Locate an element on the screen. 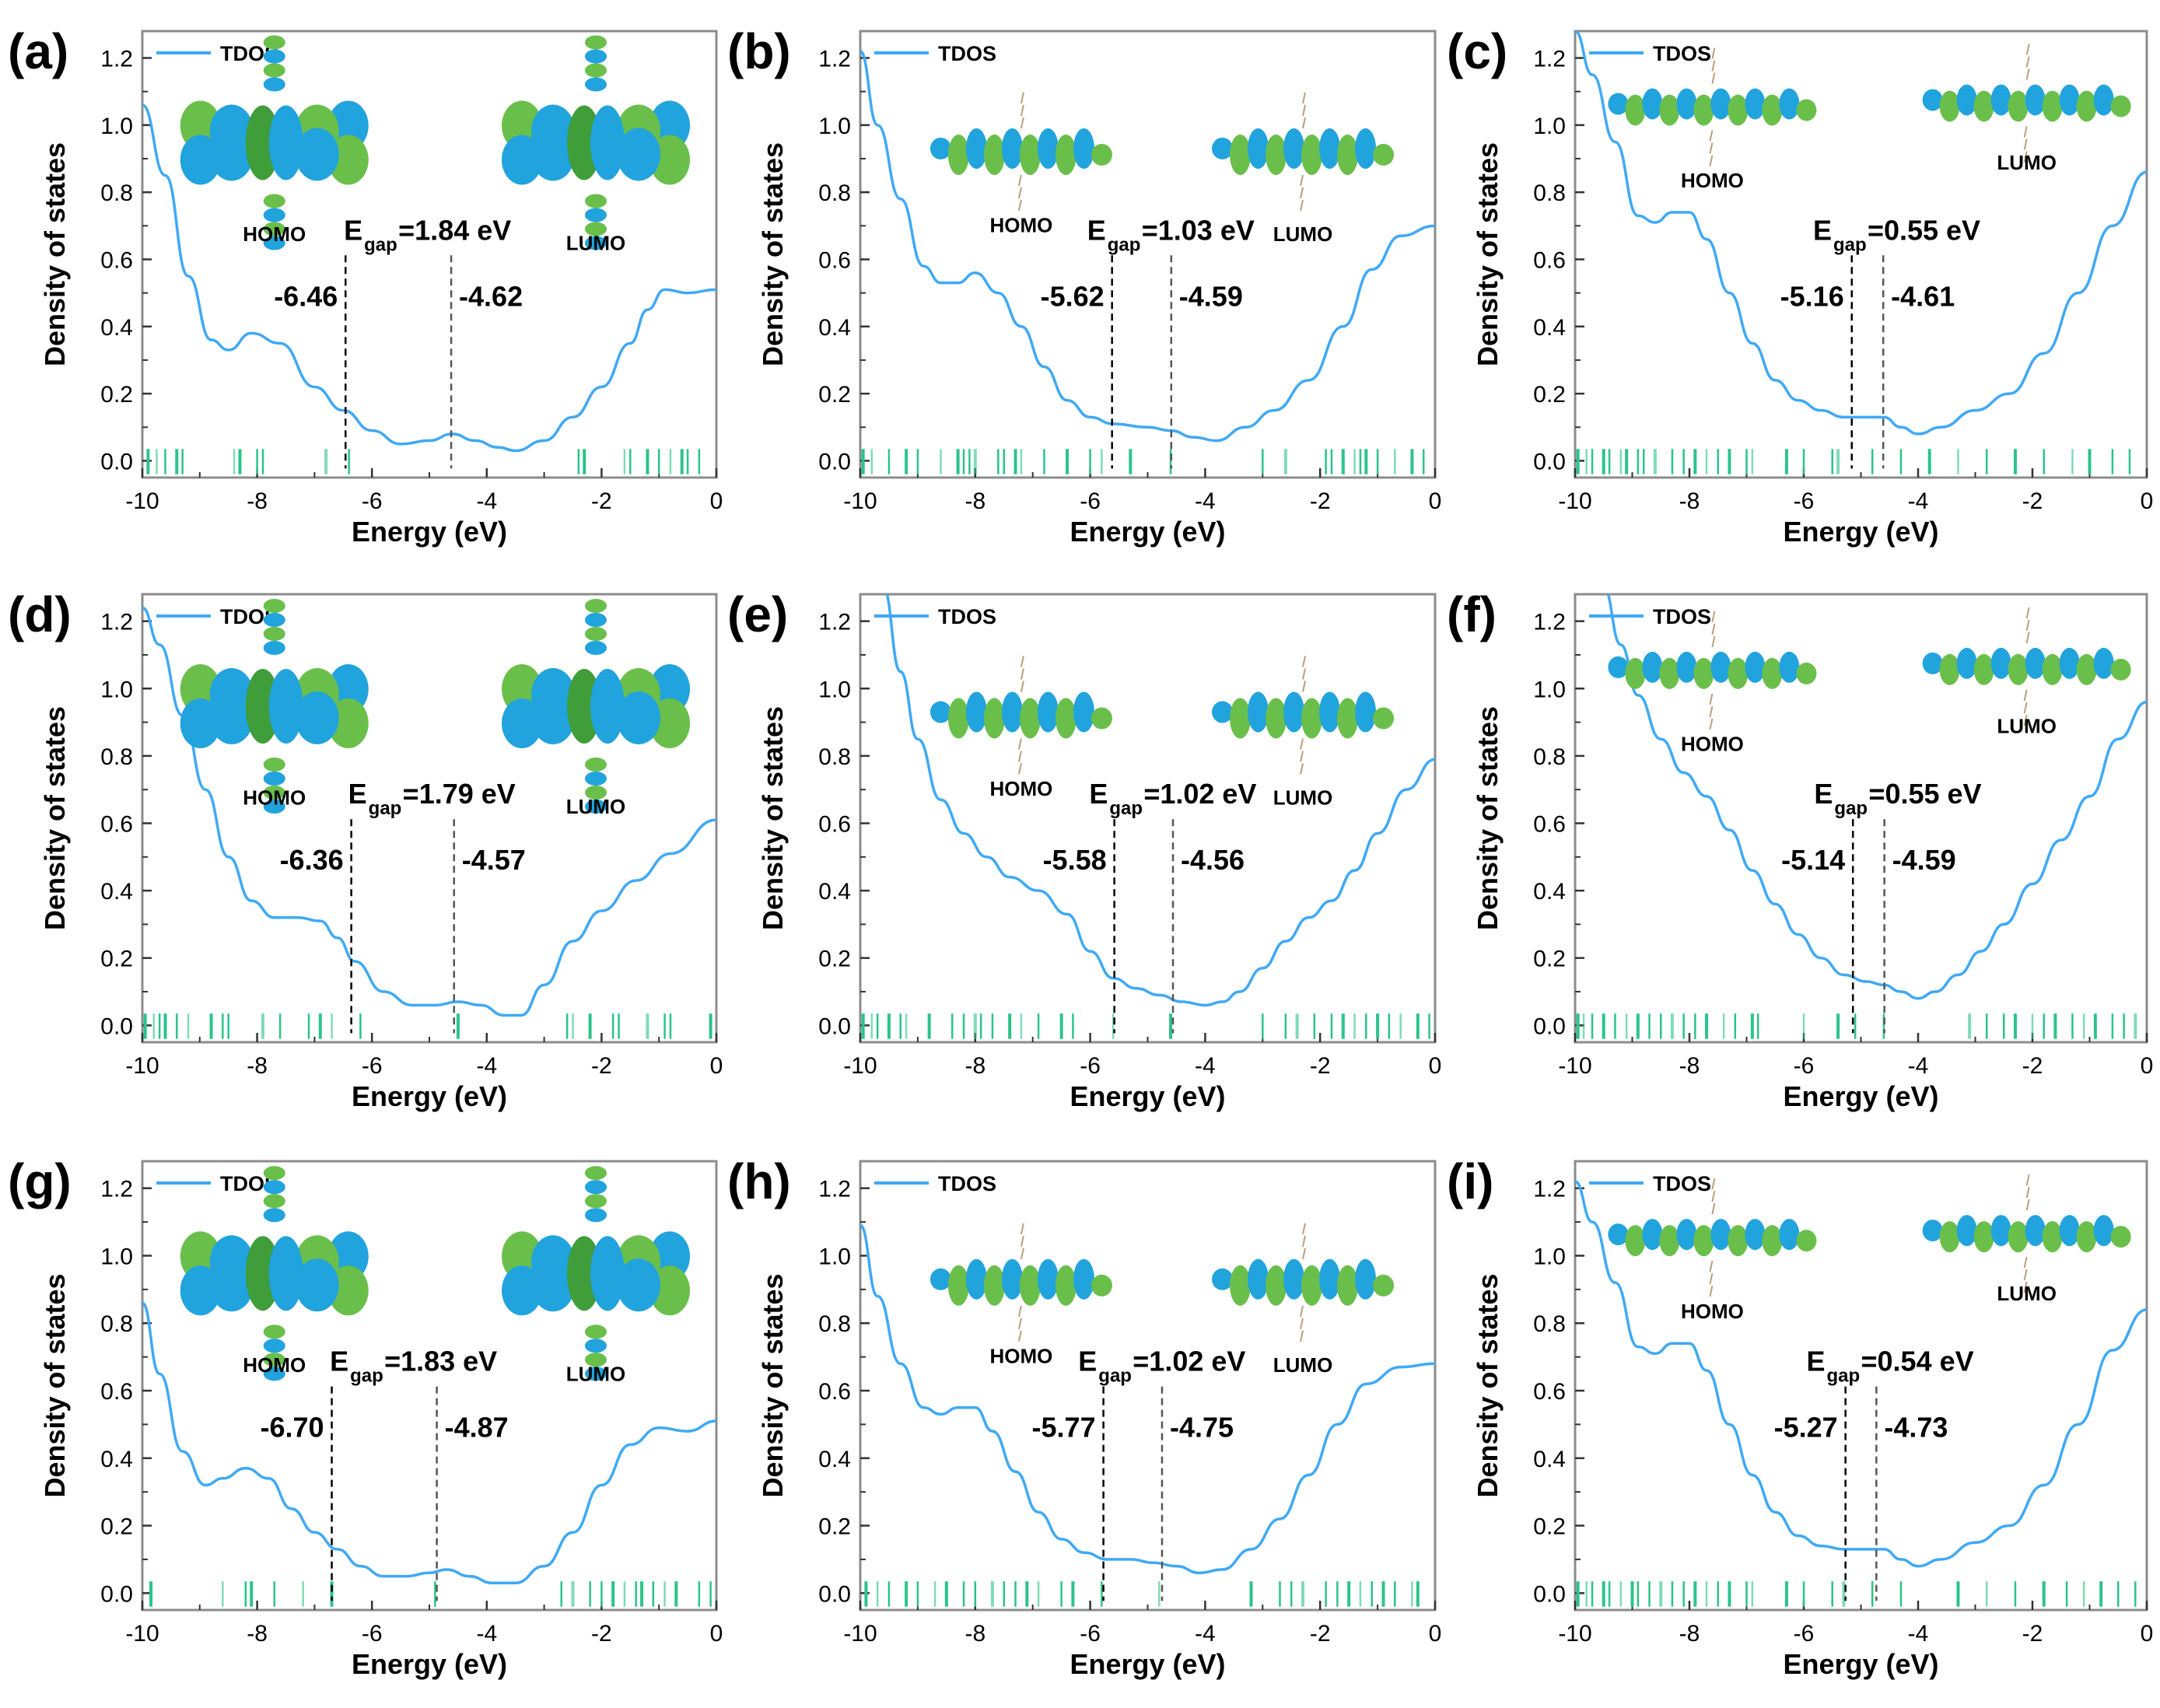  legend-label: TDOS is located at coordinates (967, 1184).